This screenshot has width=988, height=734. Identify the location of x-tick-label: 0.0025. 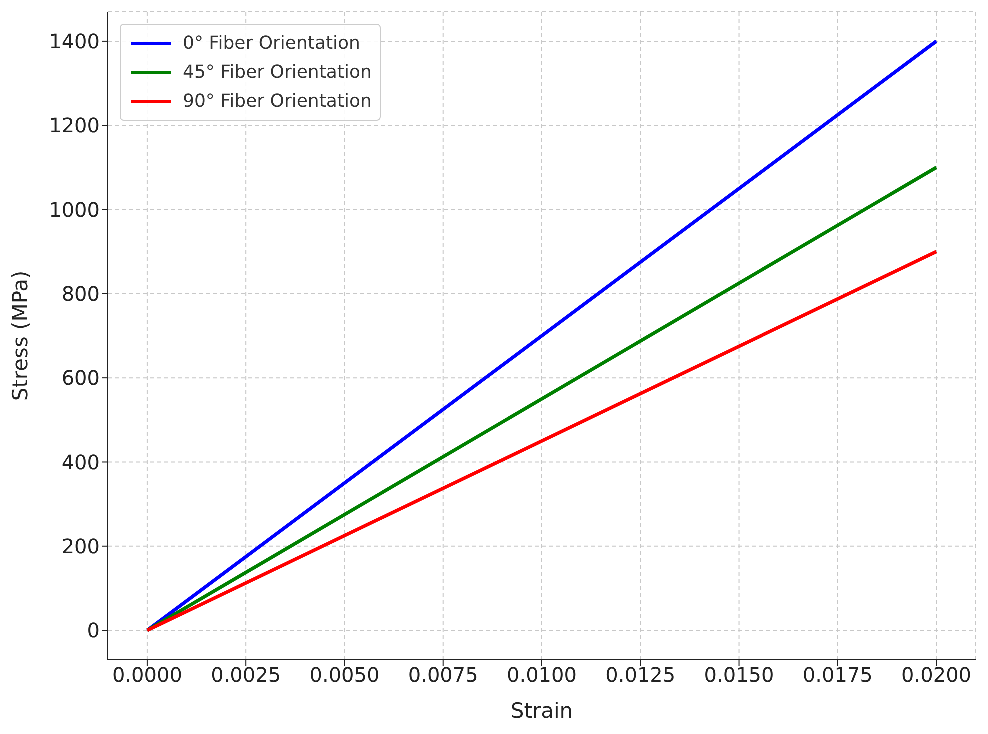
(246, 675).